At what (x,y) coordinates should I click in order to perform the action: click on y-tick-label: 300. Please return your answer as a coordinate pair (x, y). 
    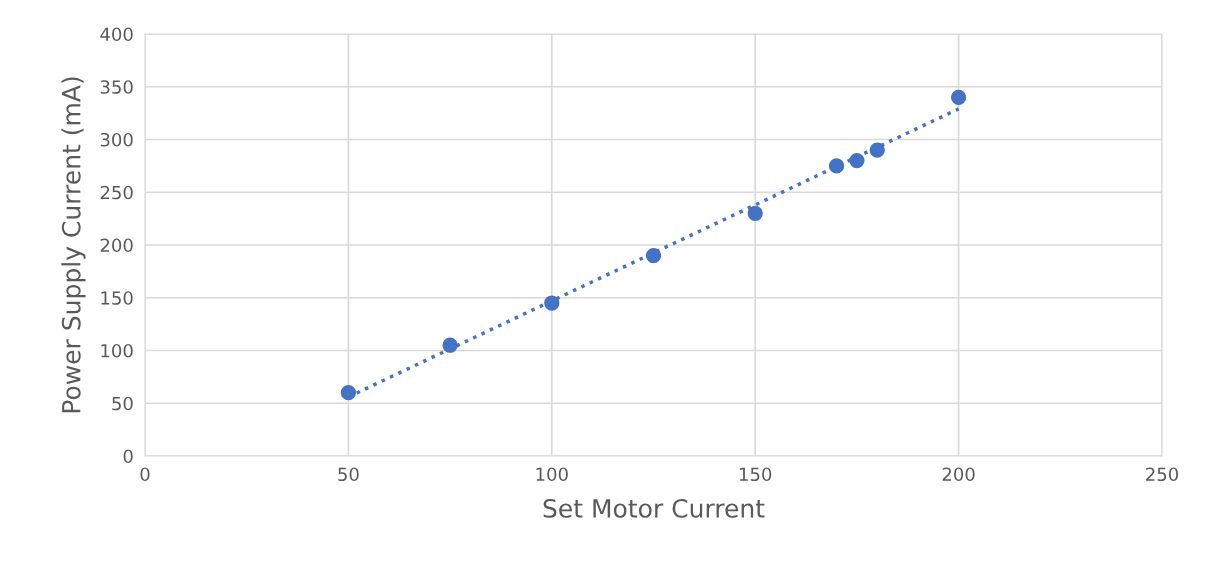
    Looking at the image, I should click on (116, 139).